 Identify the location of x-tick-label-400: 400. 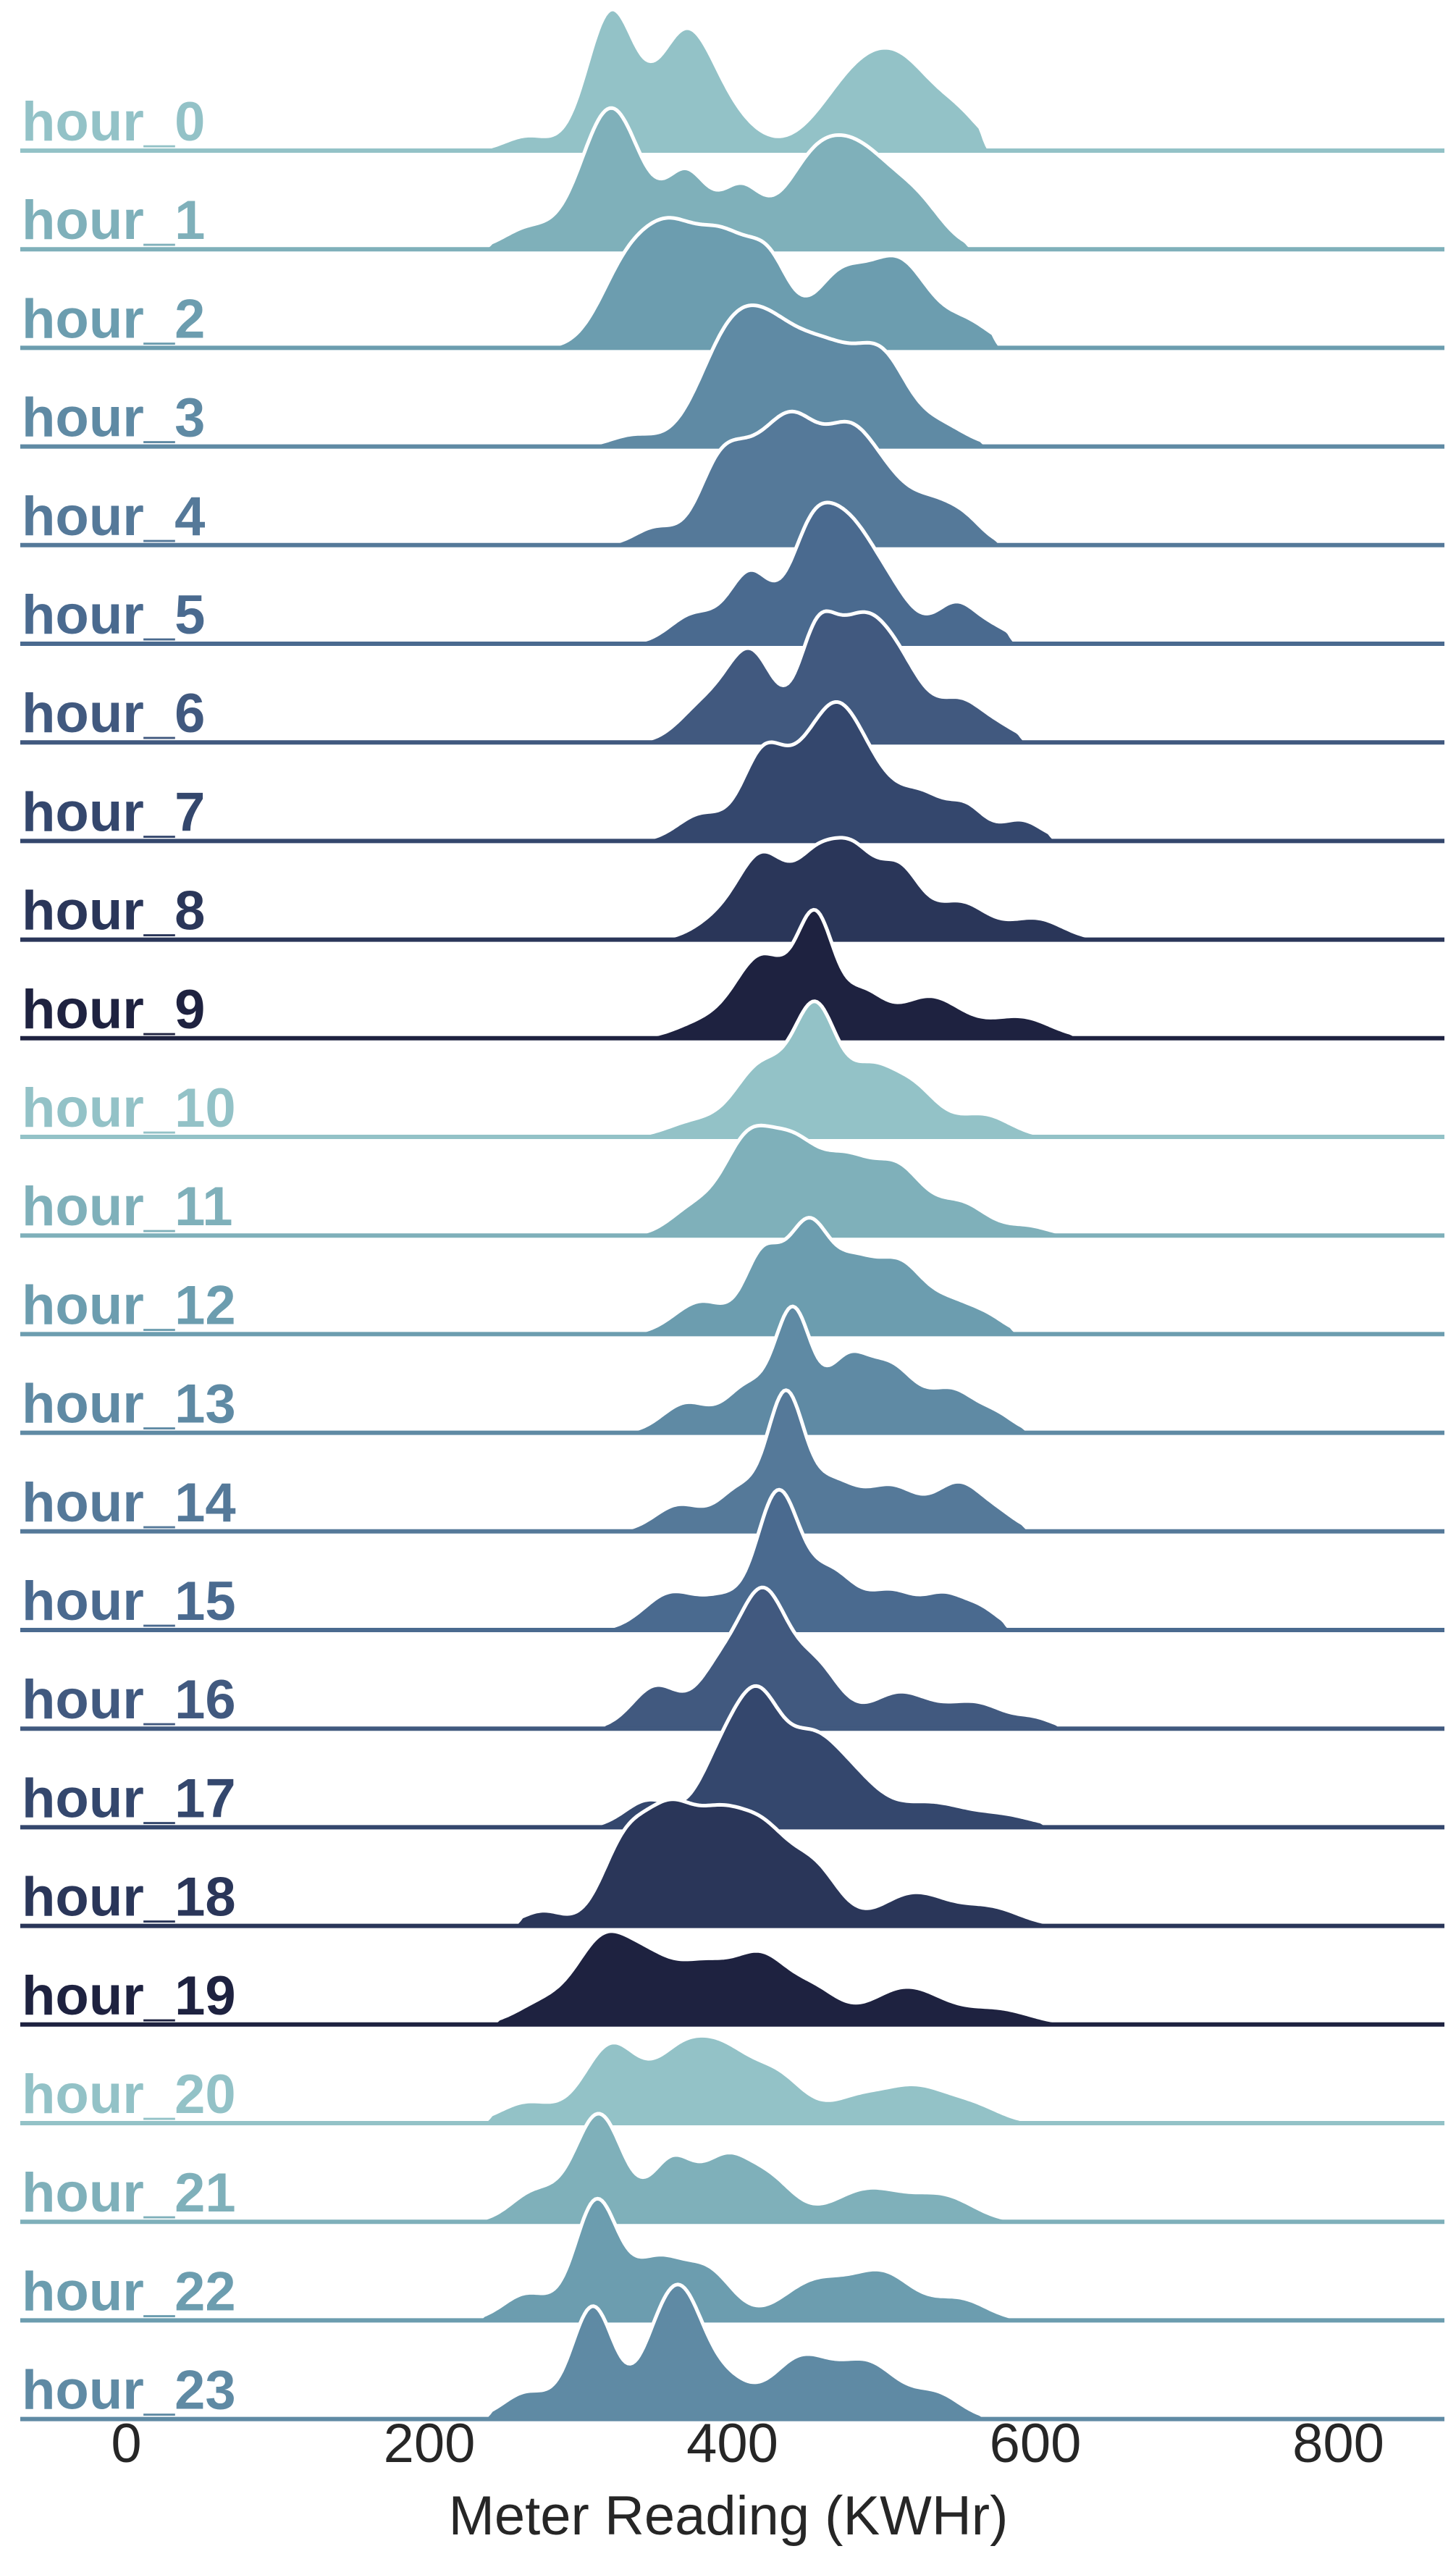
(732, 2443).